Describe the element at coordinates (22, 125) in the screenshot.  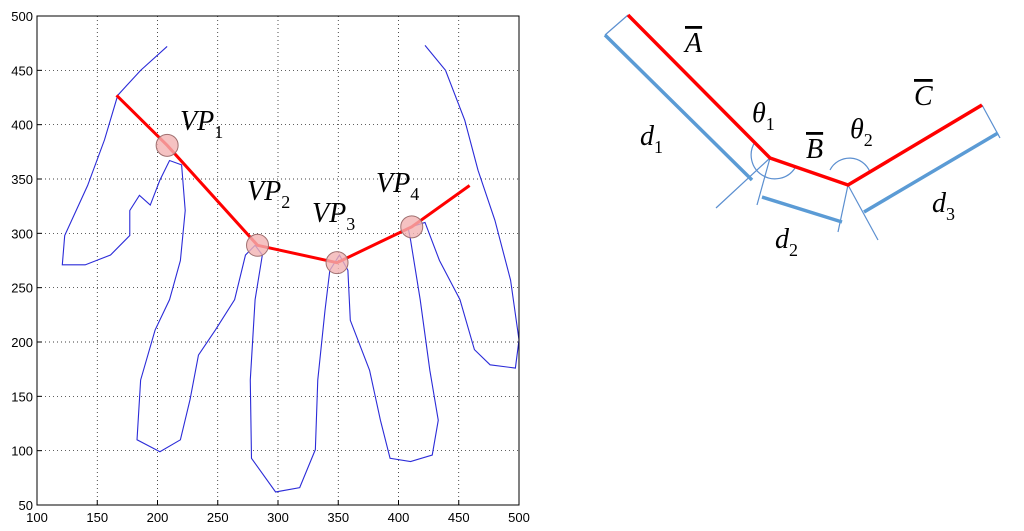
I see `y-tick-label: 400` at that location.